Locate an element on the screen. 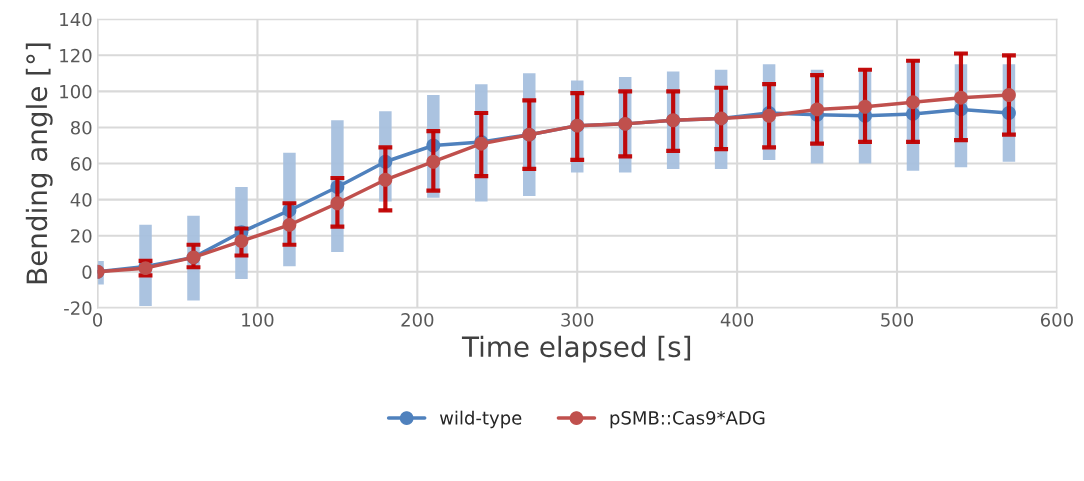  y-tick-label: 40 is located at coordinates (81, 200).